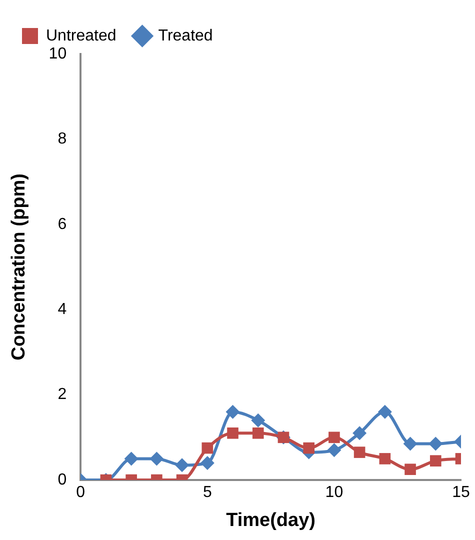  I want to click on x-axis-title: Time(day), so click(271, 520).